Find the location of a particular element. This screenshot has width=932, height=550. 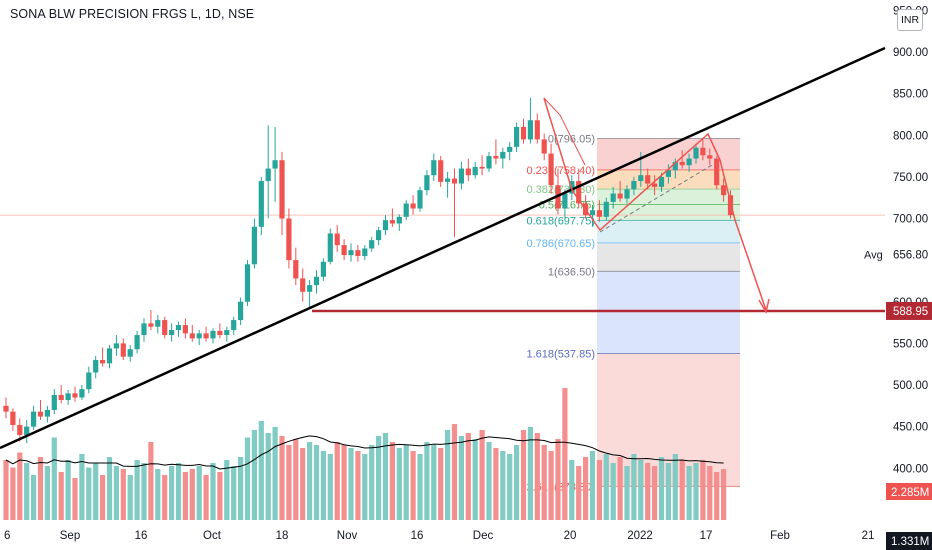

volume-ma-text: 1.331M is located at coordinates (910, 542).